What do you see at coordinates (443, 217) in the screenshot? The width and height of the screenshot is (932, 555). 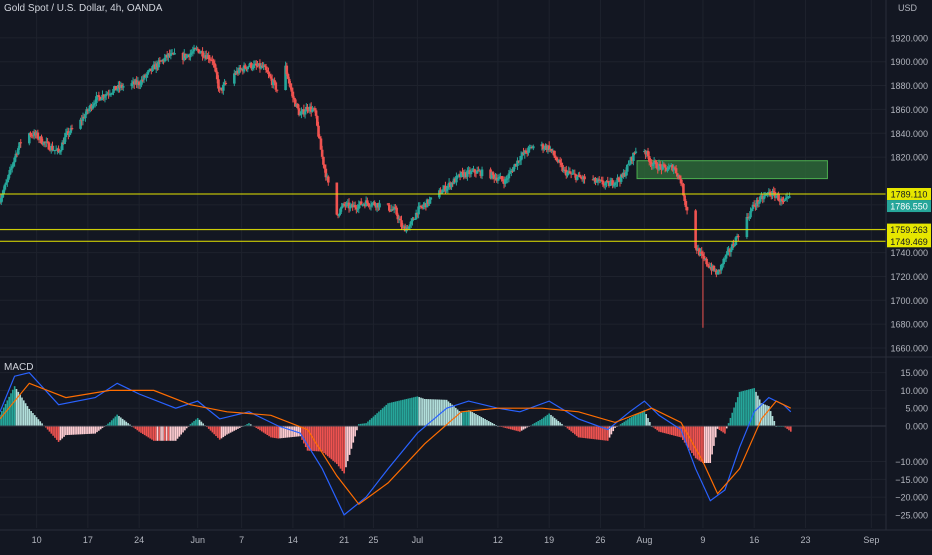 I see `horizontal-lines` at bounding box center [443, 217].